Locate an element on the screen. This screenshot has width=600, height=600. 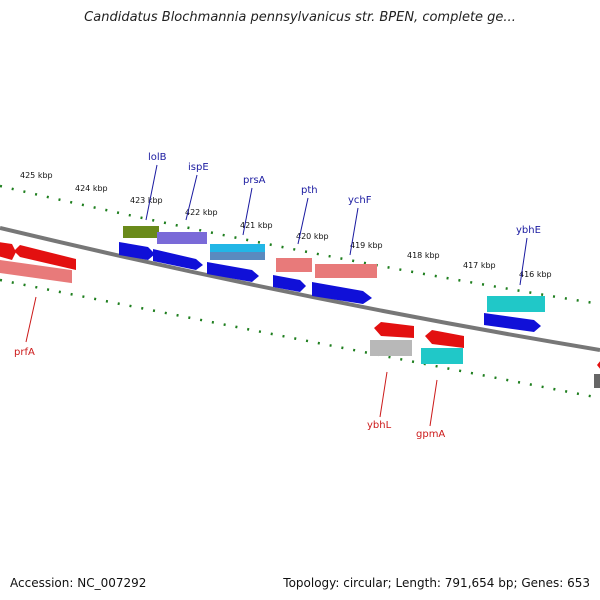
reverse-genes is located at coordinates (485, 355).